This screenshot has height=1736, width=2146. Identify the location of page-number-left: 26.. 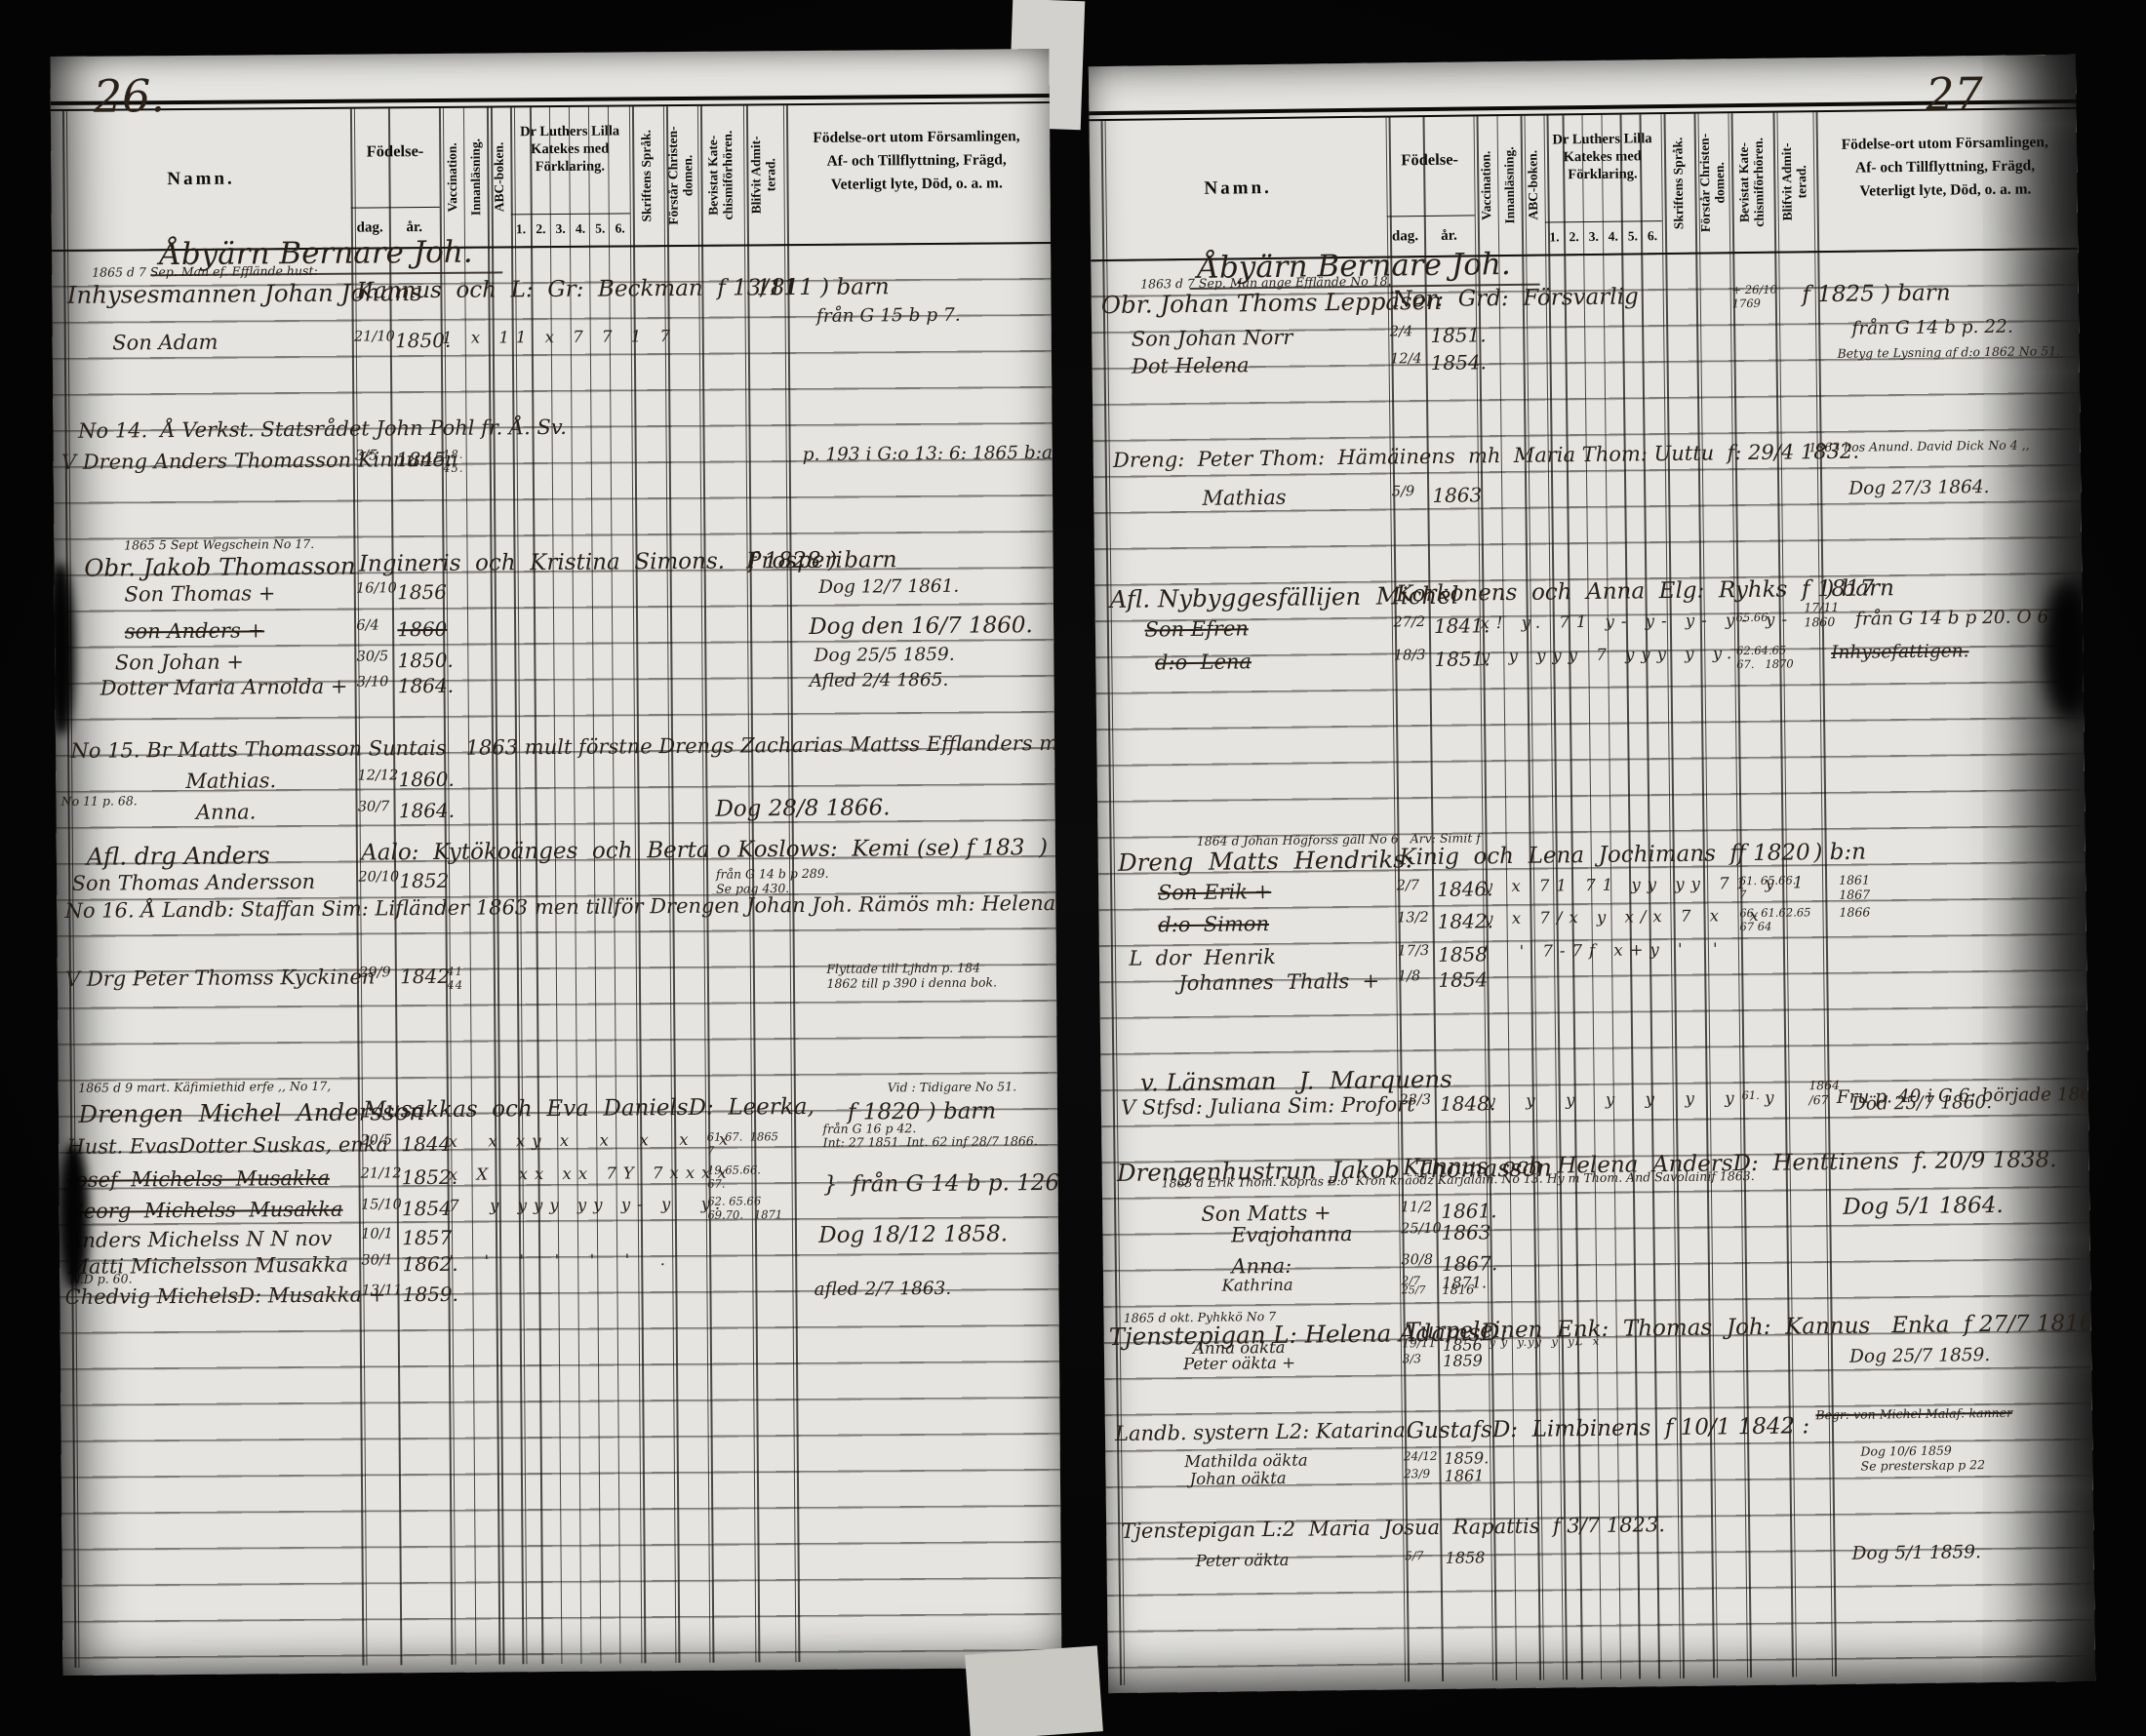
(129, 96).